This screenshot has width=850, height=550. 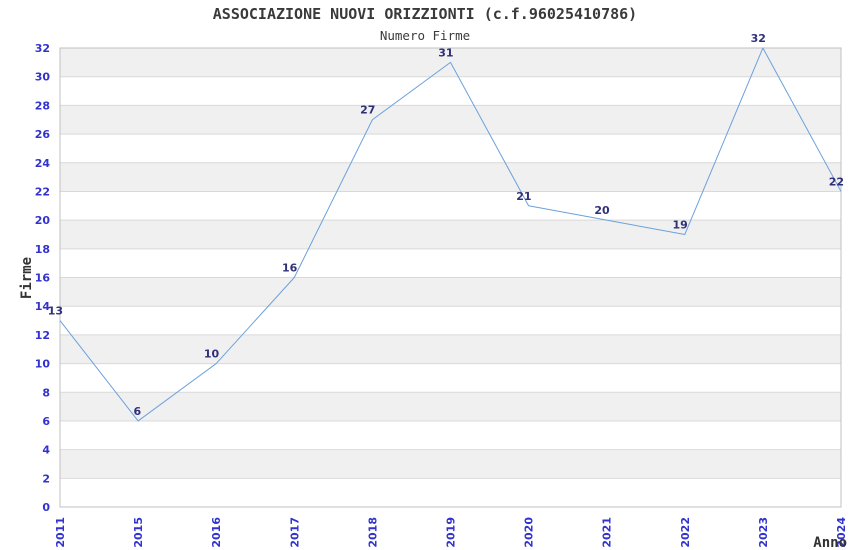 What do you see at coordinates (763, 532) in the screenshot?
I see `x-tick-label: 2023` at bounding box center [763, 532].